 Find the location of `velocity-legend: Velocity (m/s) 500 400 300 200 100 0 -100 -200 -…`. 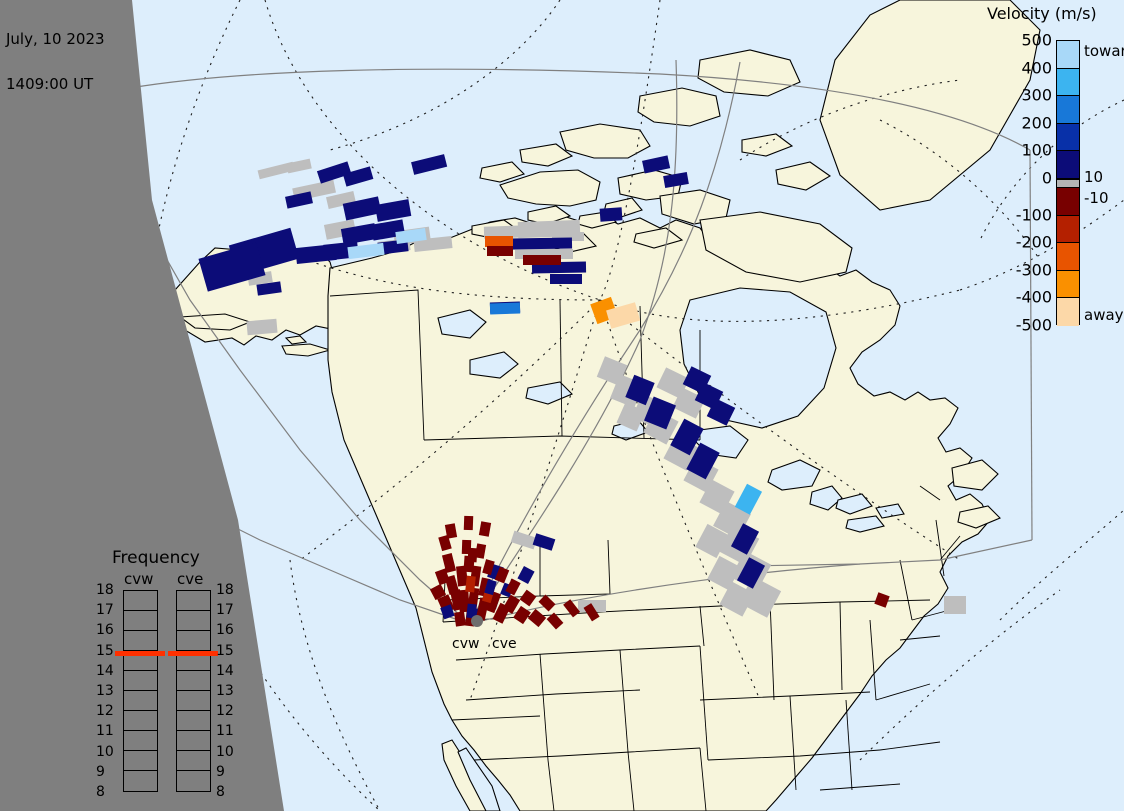

velocity-legend: Velocity (m/s) 500 400 300 200 100 0 -100 -200 -… is located at coordinates (1055, 169).